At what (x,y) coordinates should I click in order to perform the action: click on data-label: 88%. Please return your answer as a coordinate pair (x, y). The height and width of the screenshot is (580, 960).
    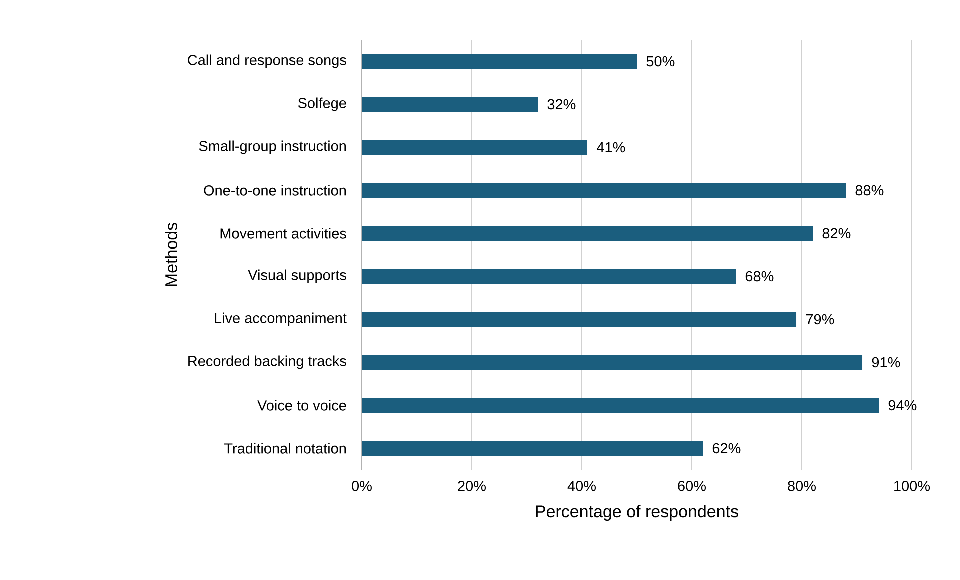
    Looking at the image, I should click on (870, 190).